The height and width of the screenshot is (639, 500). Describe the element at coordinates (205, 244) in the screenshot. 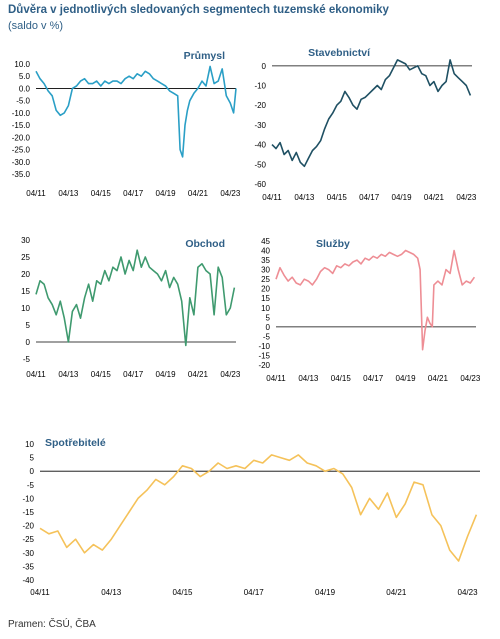

I see `panel-title: Obchod` at that location.